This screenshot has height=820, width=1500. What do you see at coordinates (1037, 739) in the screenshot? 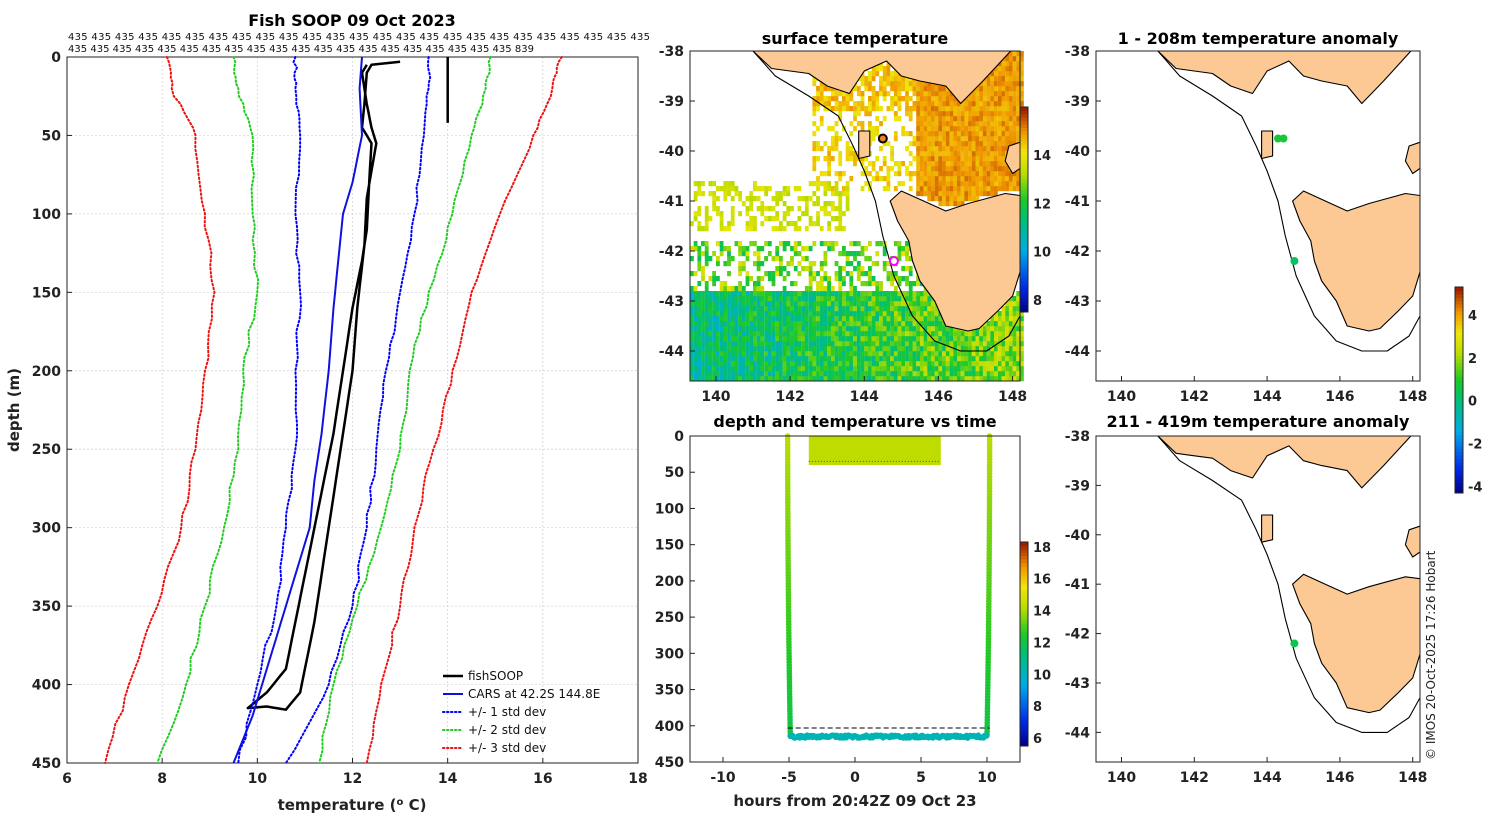
I see `colorbar-tick-label: 6` at bounding box center [1037, 739].